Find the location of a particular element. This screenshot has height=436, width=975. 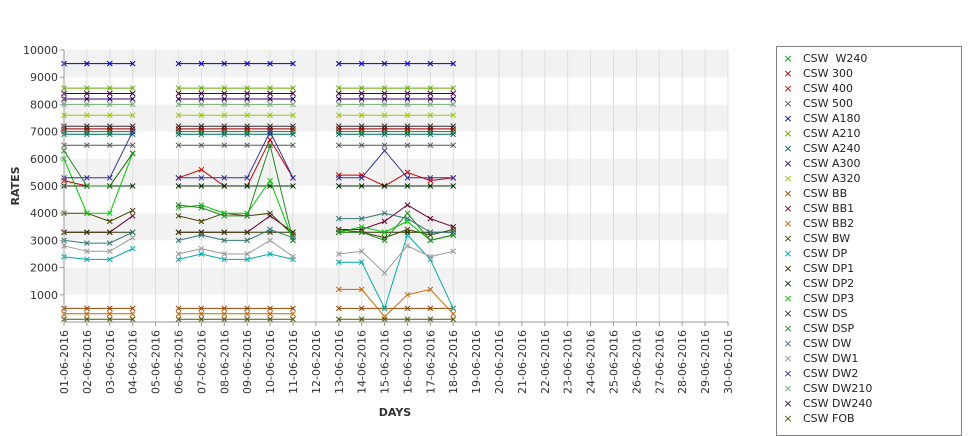

legend-item: × CSW A210 is located at coordinates (869, 133).